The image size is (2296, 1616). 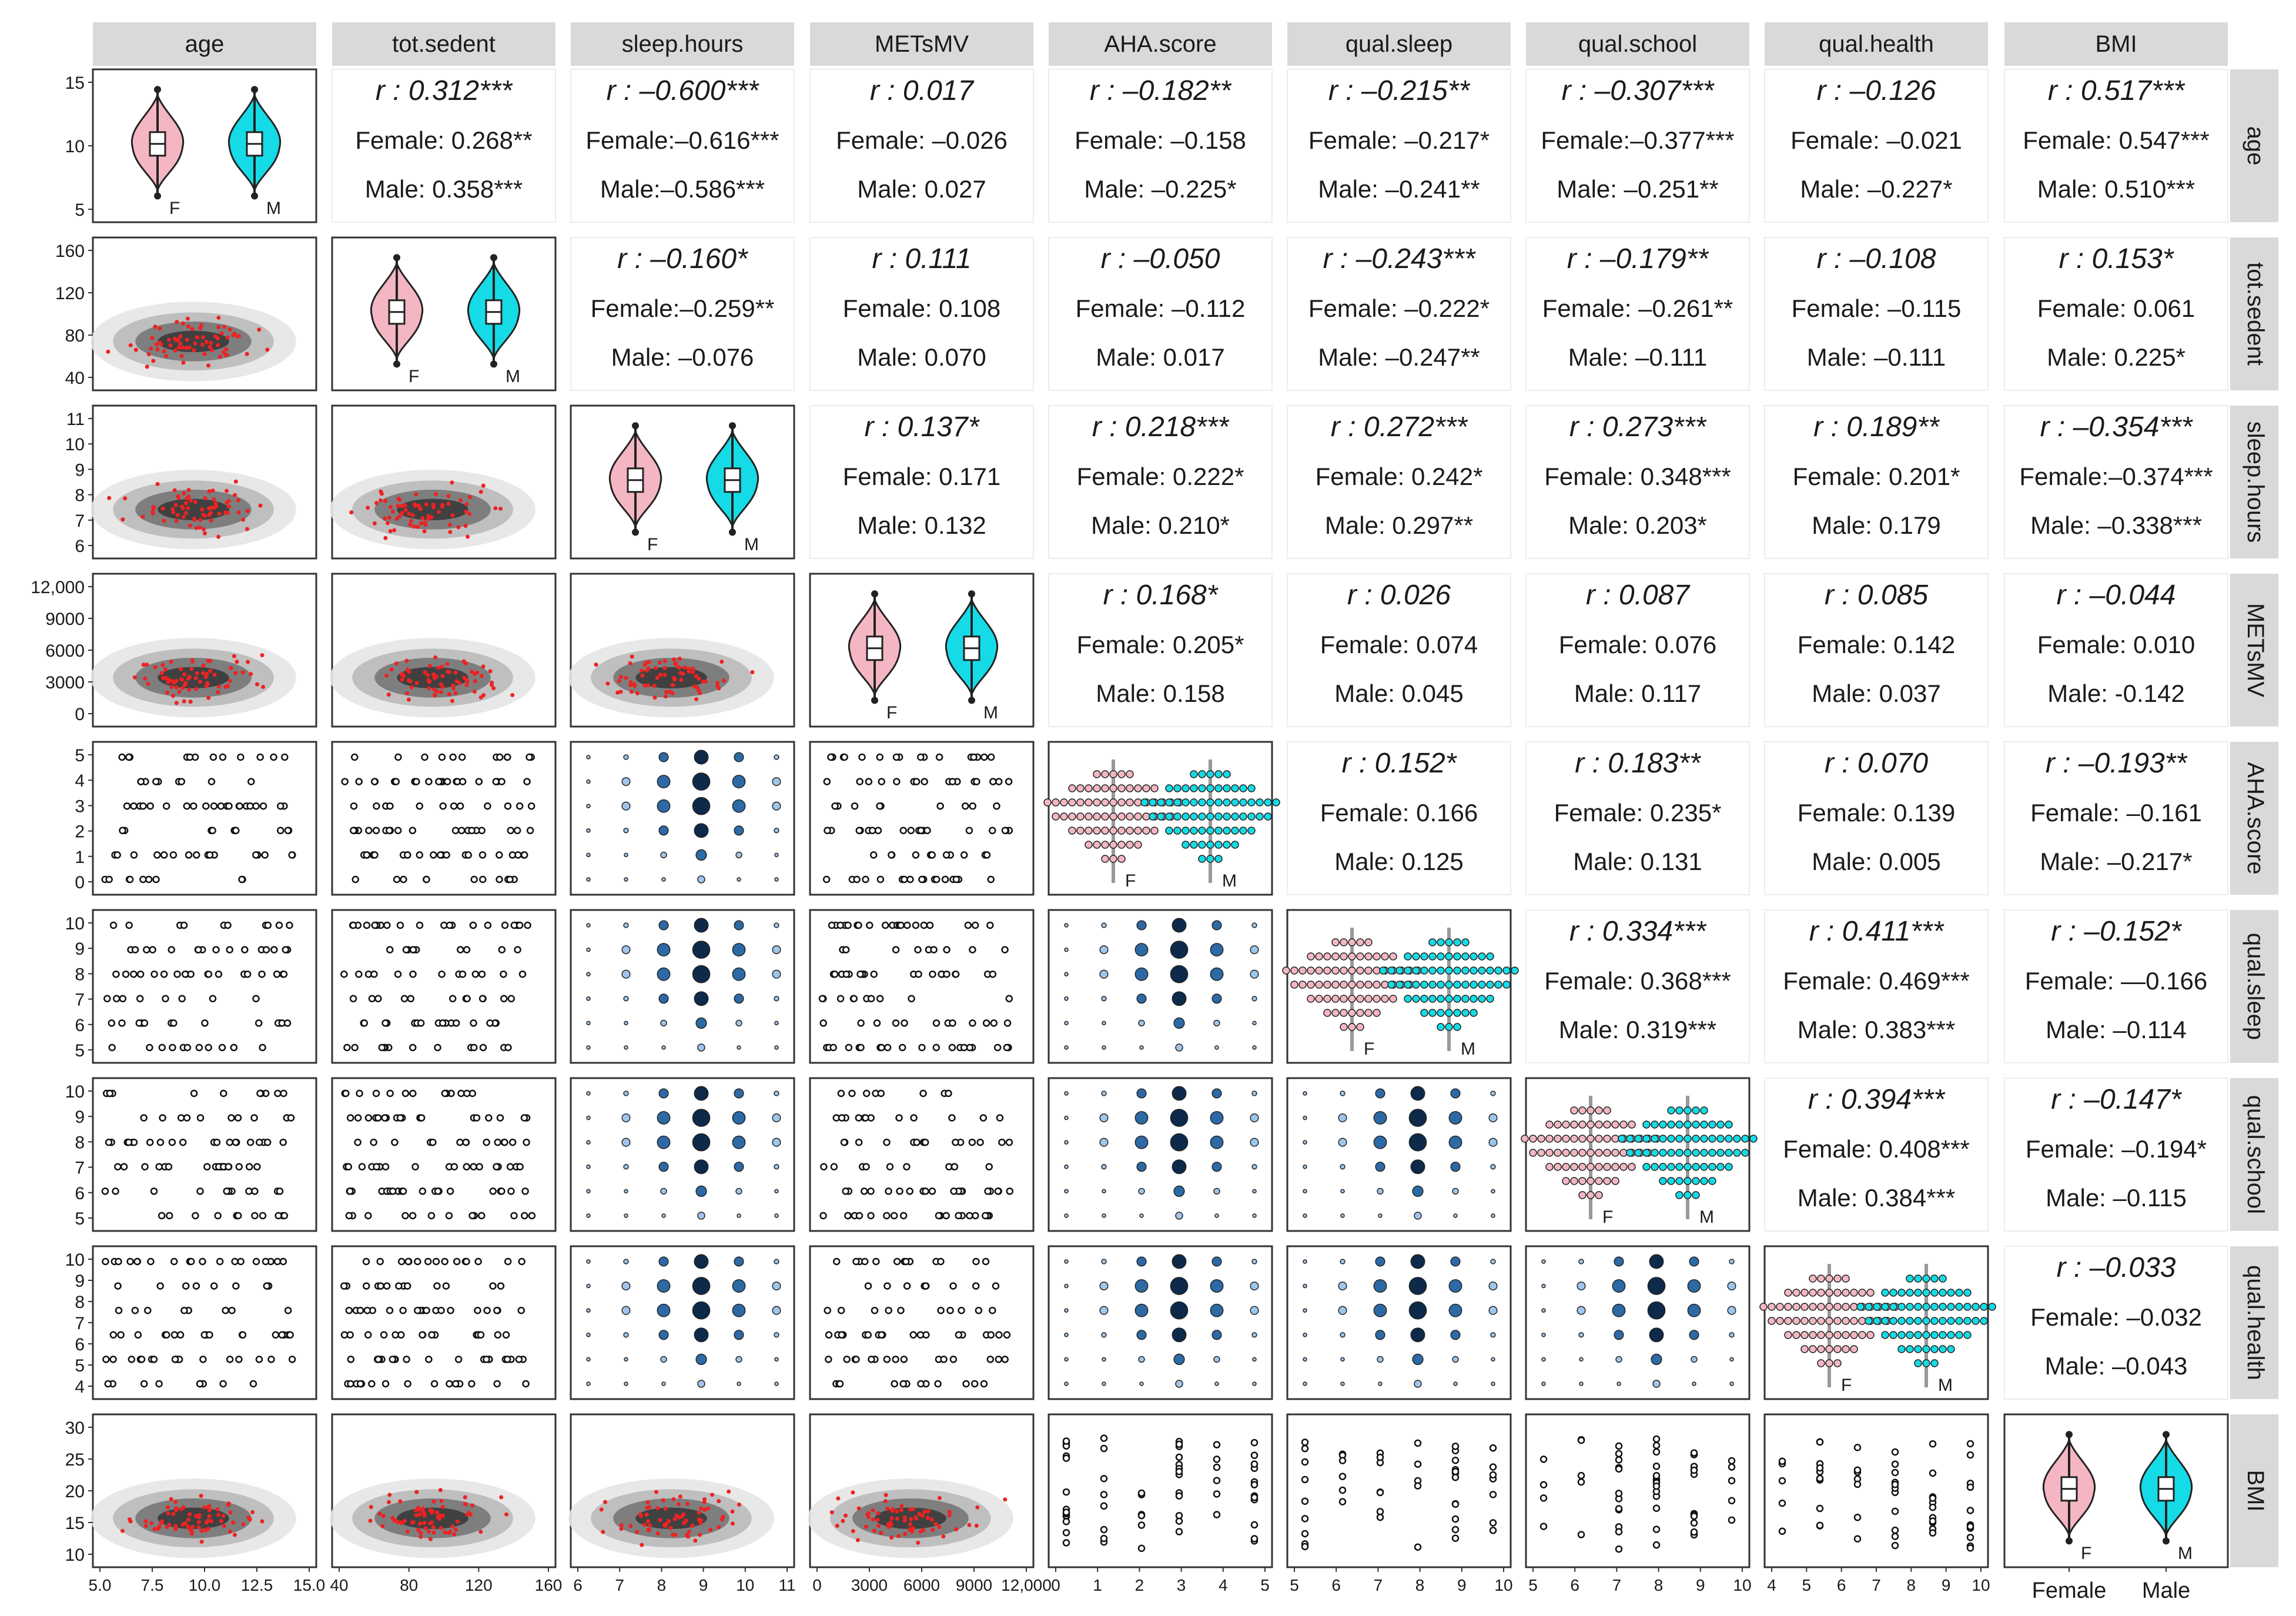 I want to click on y-tick-label: 10, so click(x=75, y=146).